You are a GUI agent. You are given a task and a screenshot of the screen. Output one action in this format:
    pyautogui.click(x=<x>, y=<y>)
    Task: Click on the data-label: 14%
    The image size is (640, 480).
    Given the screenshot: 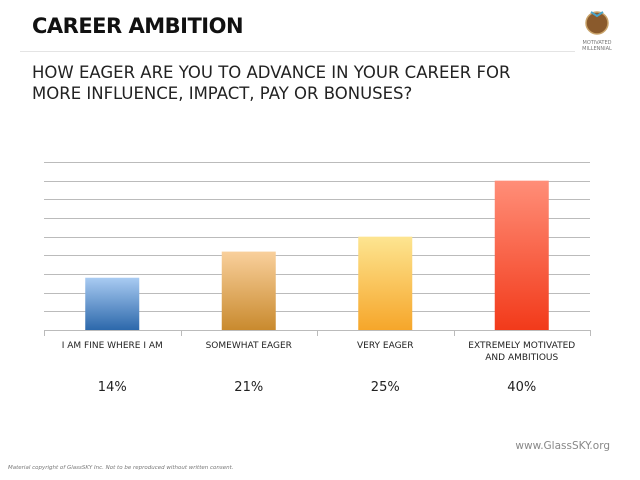 What is the action you would take?
    pyautogui.click(x=112, y=387)
    